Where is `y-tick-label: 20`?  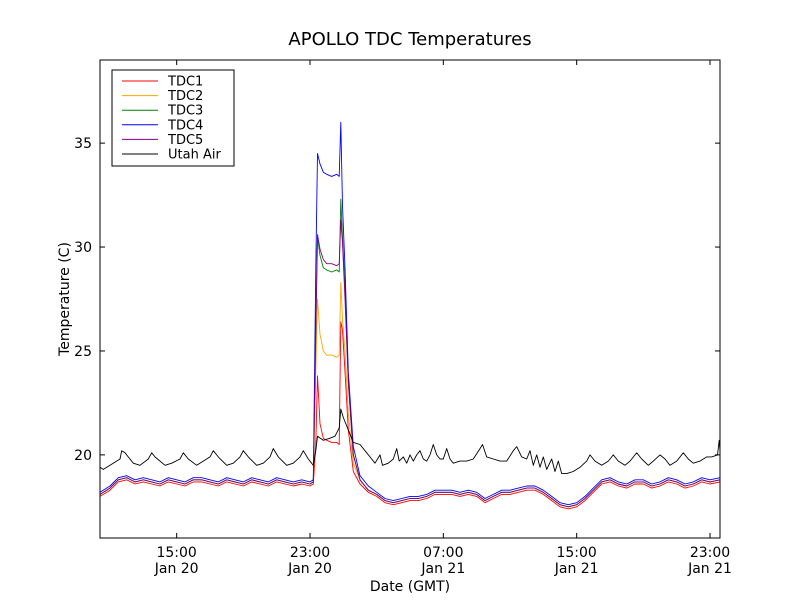
y-tick-label: 20 is located at coordinates (83, 456).